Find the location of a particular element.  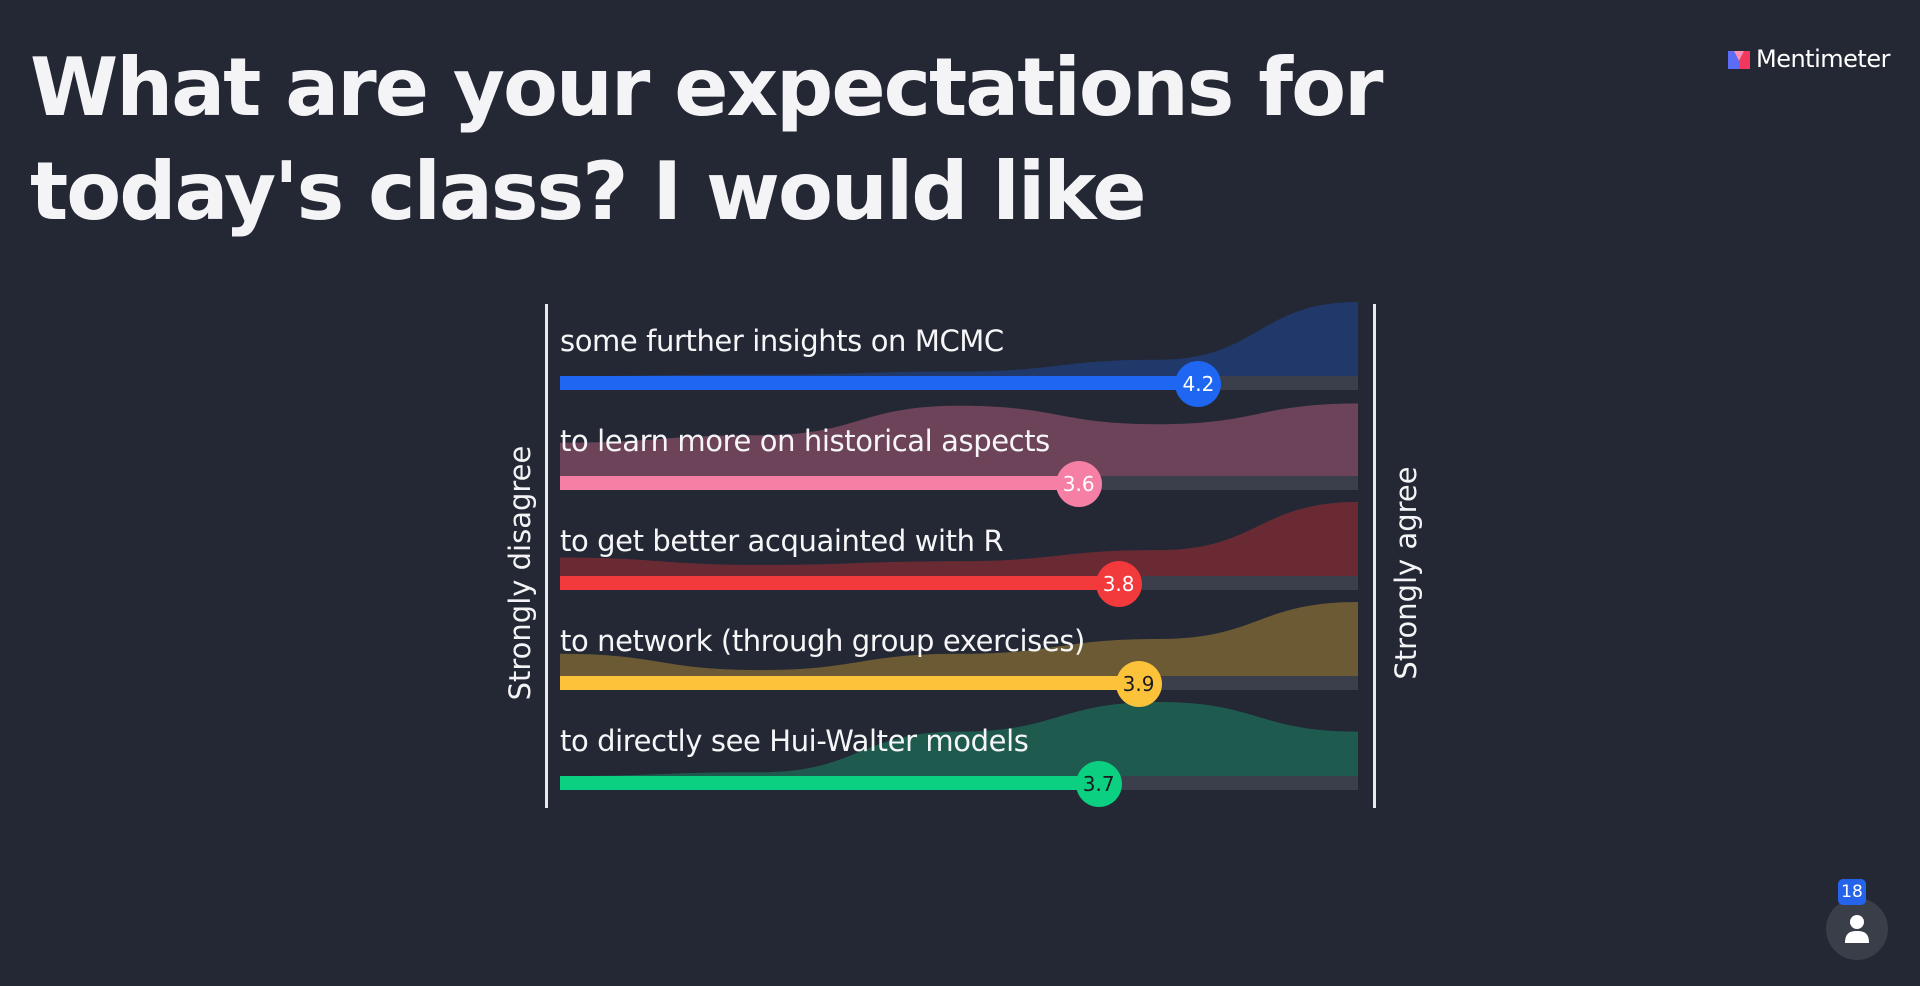

statement-label: to directly see Hui-Walter models is located at coordinates (794, 741).